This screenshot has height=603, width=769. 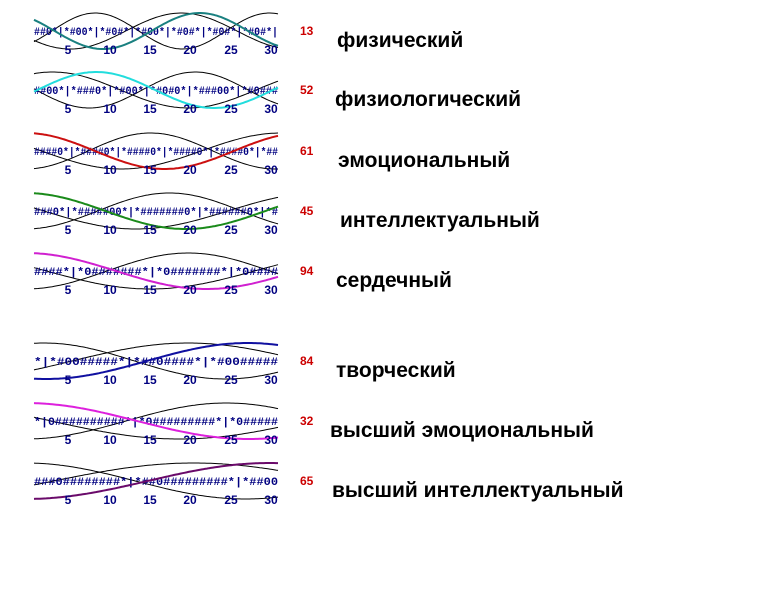 I want to click on value-label: 45, so click(x=307, y=211).